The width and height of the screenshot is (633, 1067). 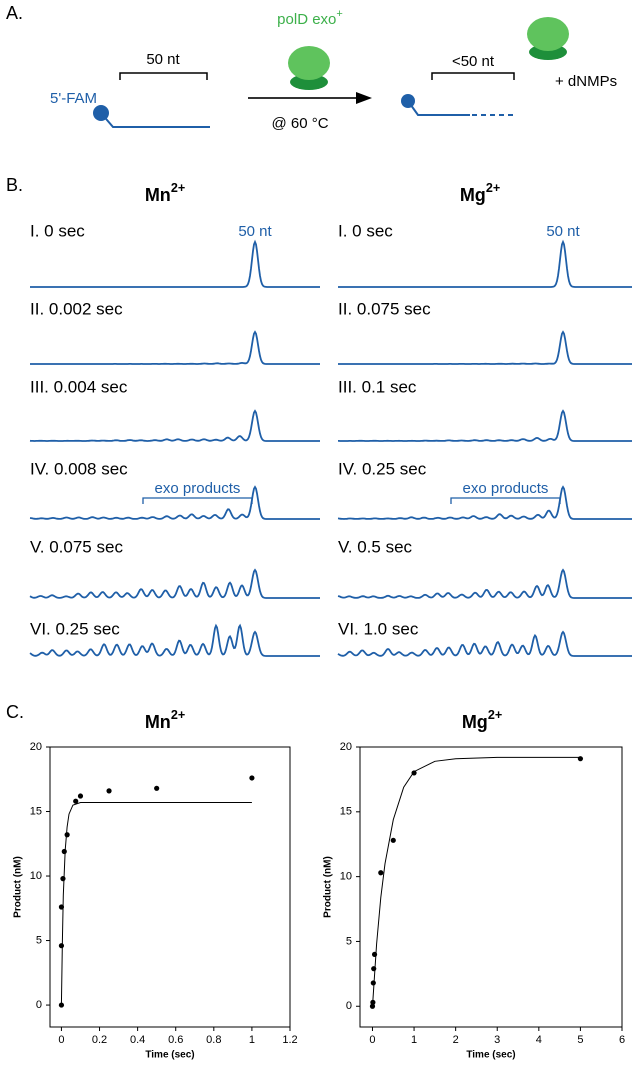 I want to click on x-tick-label: 5, so click(x=580, y=1040).